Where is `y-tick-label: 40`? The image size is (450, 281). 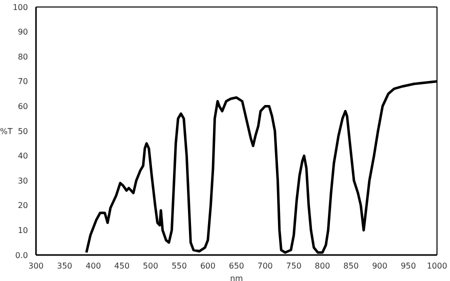 y-tick-label: 40 is located at coordinates (23, 156).